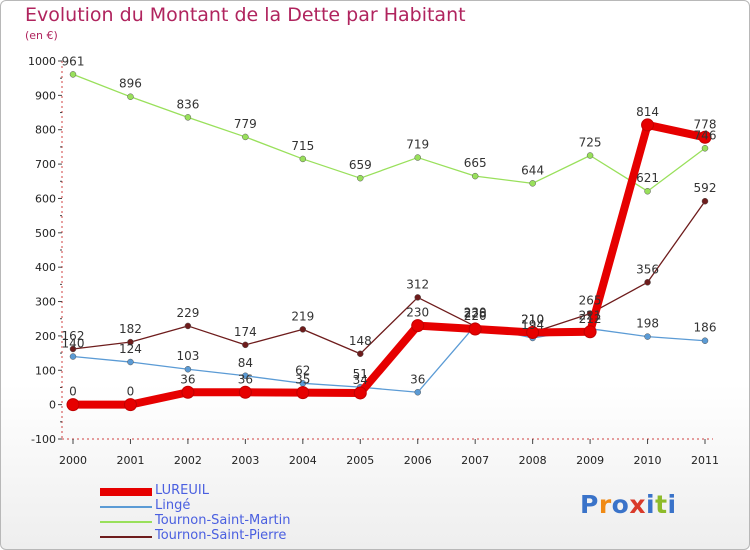 This screenshot has width=750, height=550. What do you see at coordinates (475, 316) in the screenshot?
I see `data-label-lureuil: 220` at bounding box center [475, 316].